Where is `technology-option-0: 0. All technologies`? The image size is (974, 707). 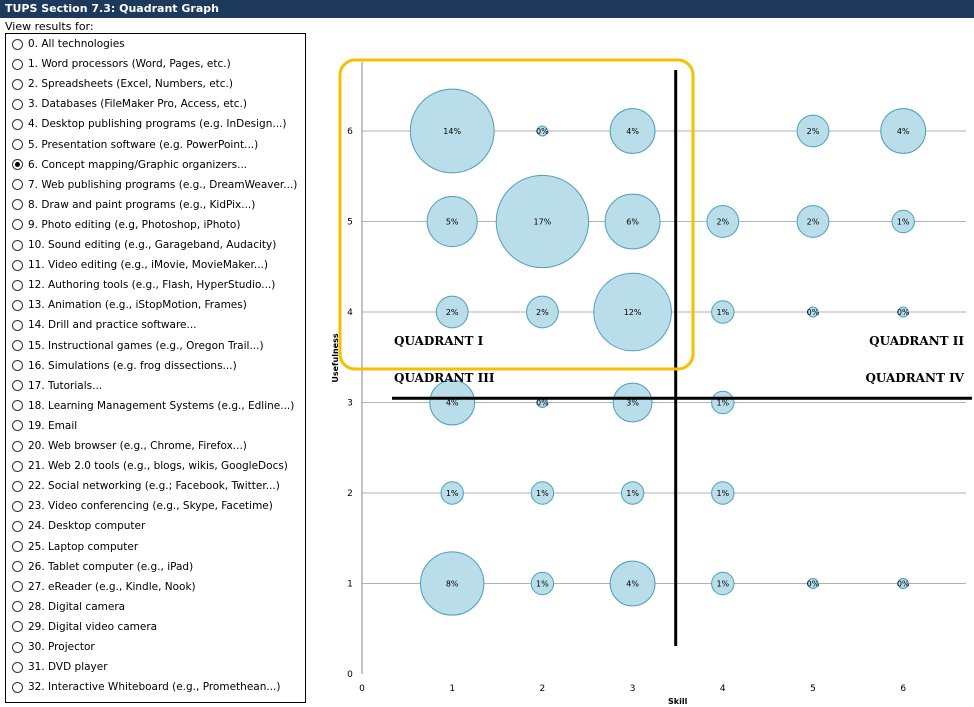 technology-option-0: 0. All technologies is located at coordinates (68, 44).